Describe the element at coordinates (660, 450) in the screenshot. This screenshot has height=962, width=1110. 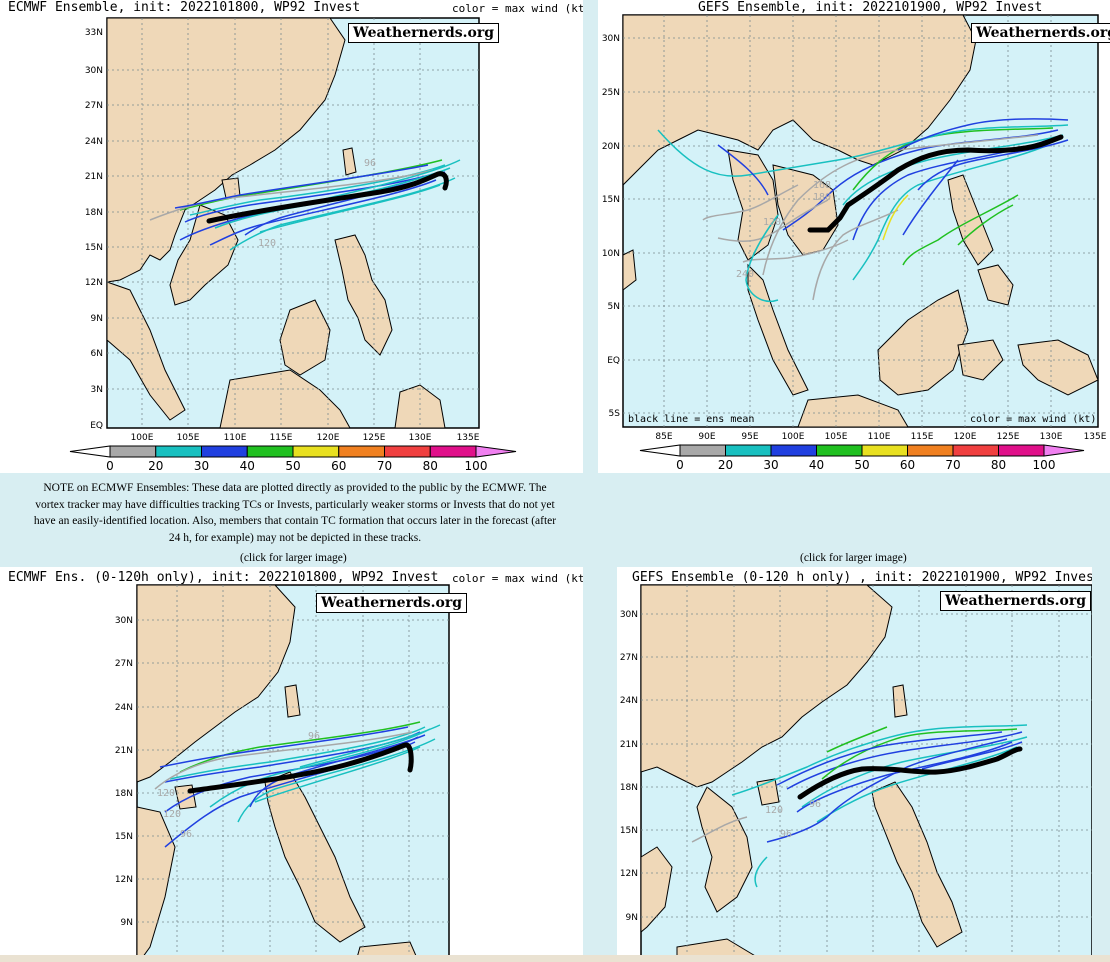
I see `gefs-colorbar-arrow-low` at that location.